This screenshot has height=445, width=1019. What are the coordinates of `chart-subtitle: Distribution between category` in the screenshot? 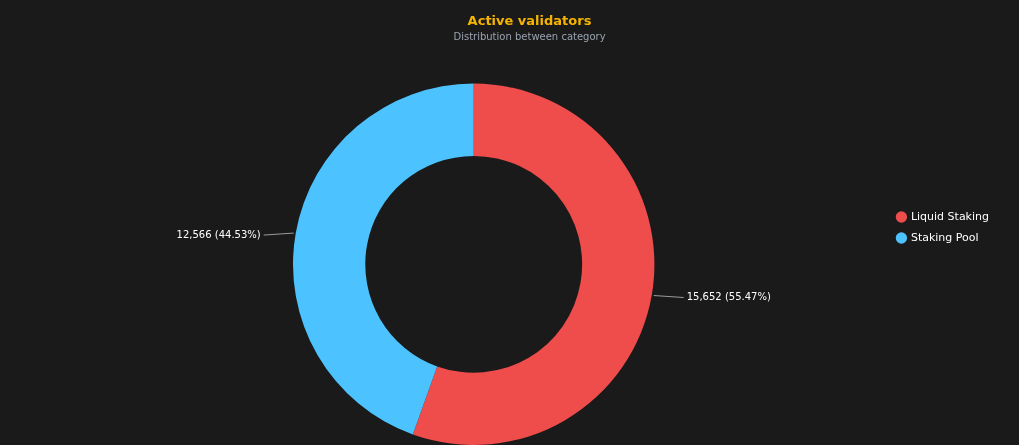 It's located at (529, 37).